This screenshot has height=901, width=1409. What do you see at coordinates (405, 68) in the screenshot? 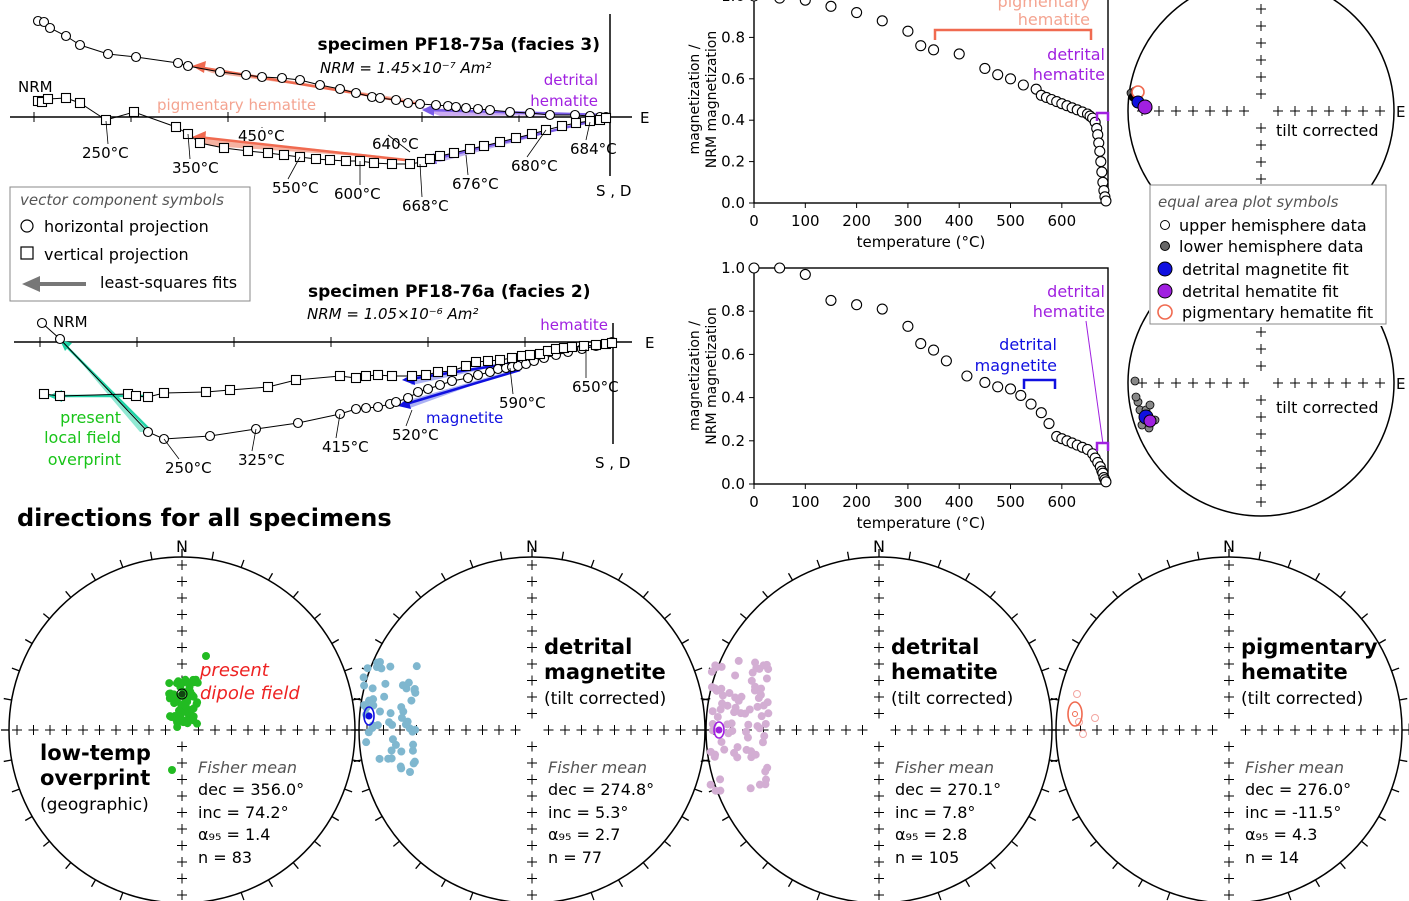
I see `zij-a-nrm: NRM = 1.45×10⁻⁷ Am²` at bounding box center [405, 68].